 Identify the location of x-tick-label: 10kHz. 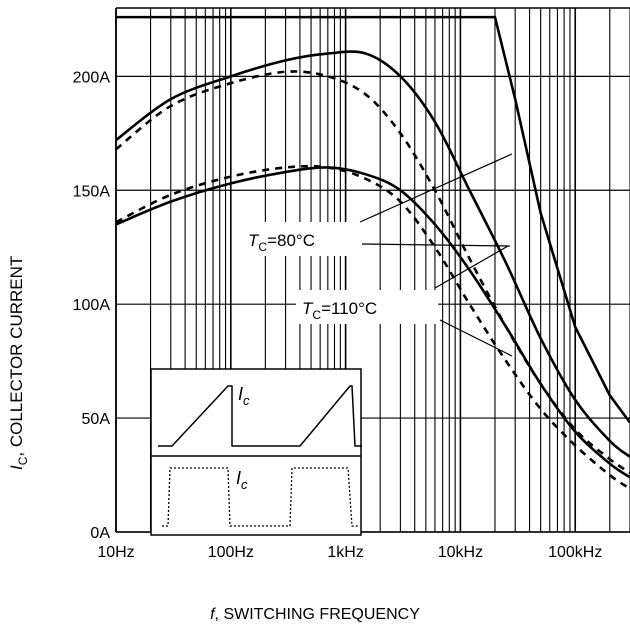
(460, 552).